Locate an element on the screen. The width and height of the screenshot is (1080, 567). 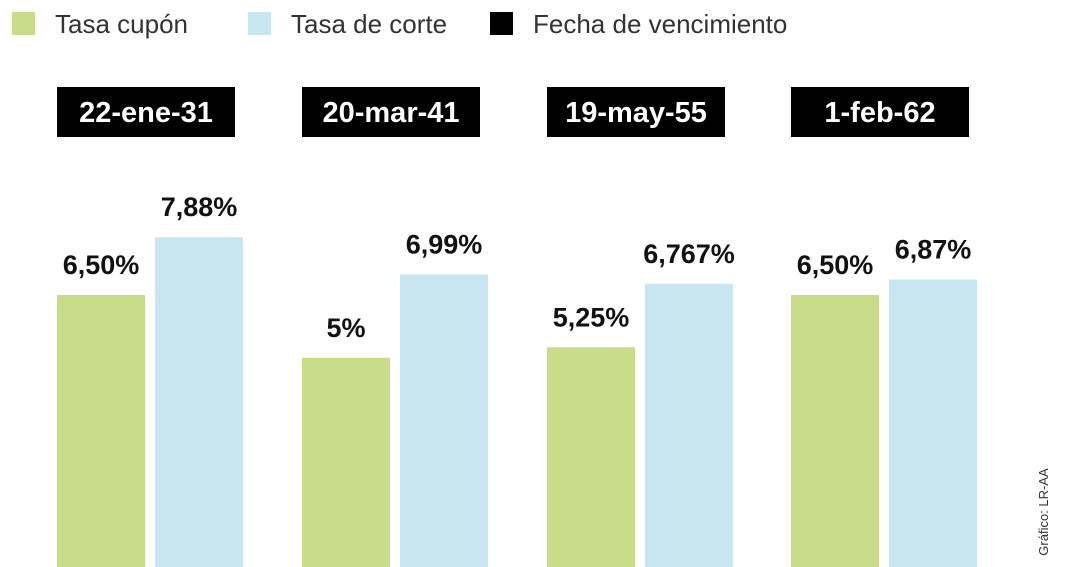
maturity-date-label: 20-mar-41 is located at coordinates (390, 113).